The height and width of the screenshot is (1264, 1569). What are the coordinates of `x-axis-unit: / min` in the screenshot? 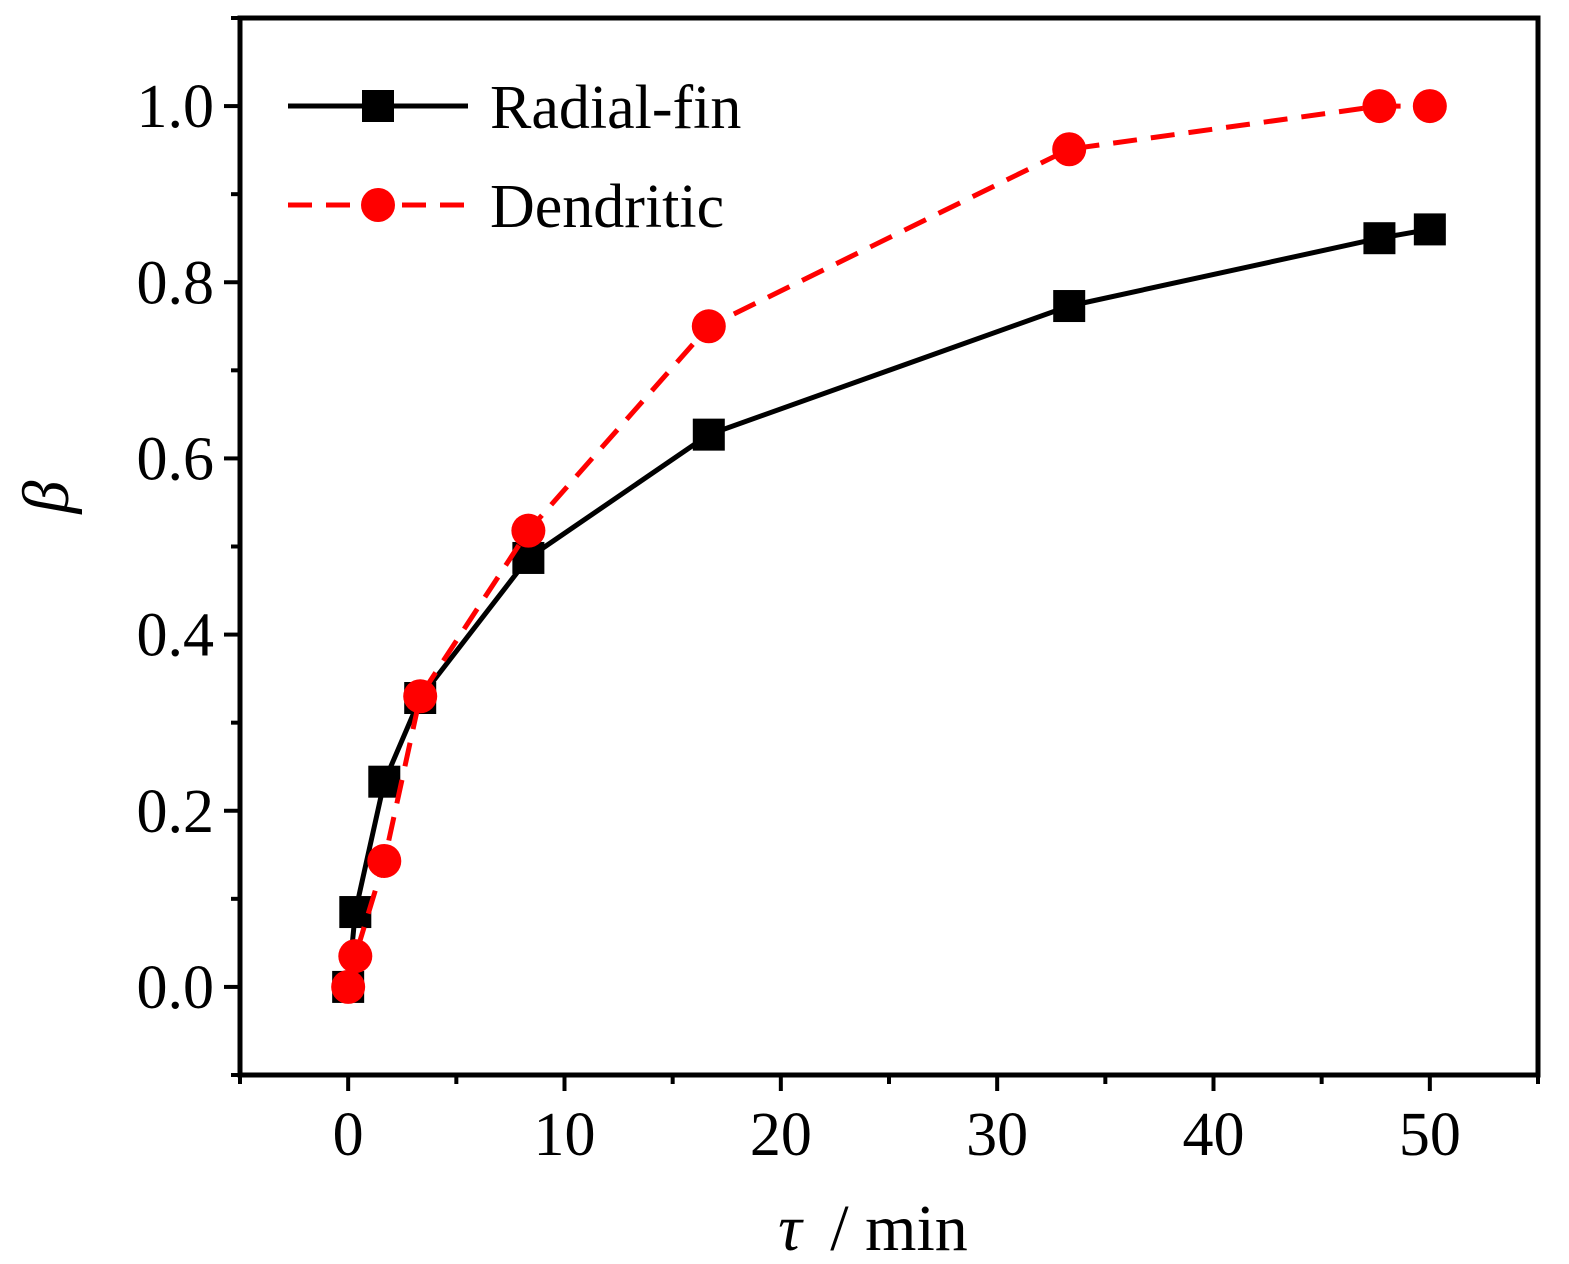 It's located at (899, 1228).